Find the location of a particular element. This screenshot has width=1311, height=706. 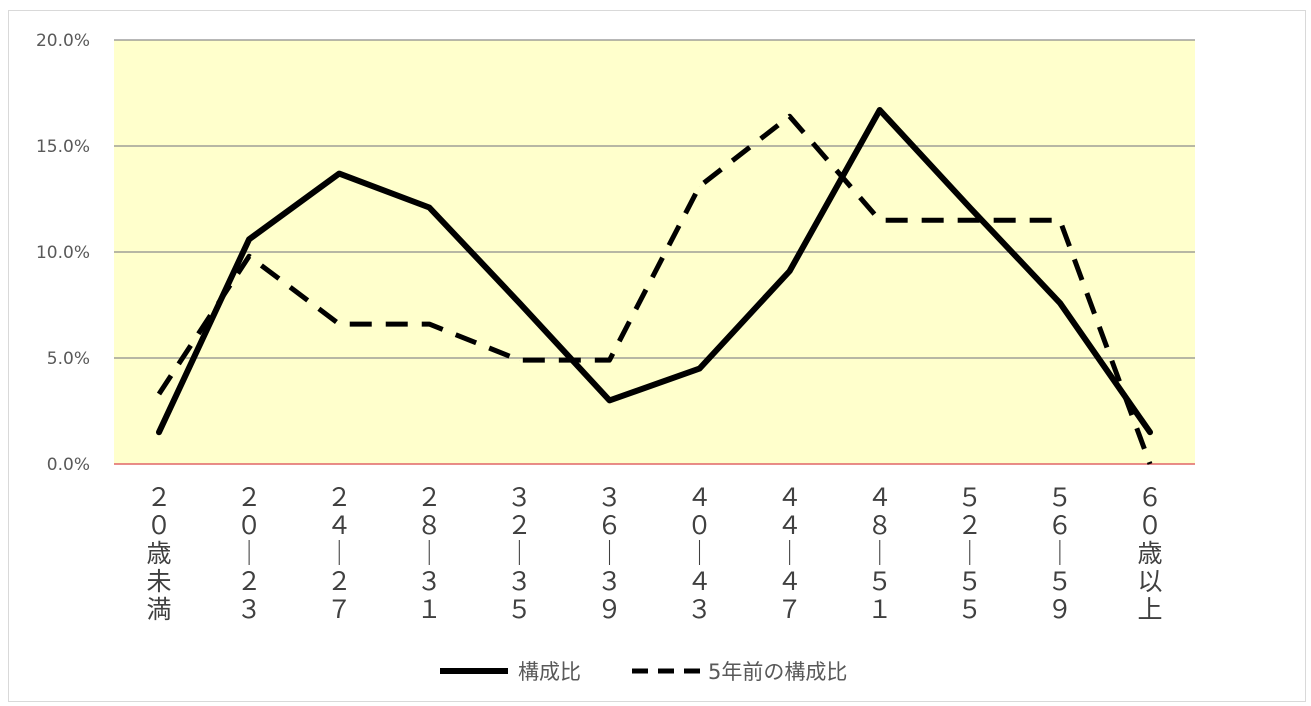

x-tick-label: 36－39３６｜３９ is located at coordinates (609, 553).